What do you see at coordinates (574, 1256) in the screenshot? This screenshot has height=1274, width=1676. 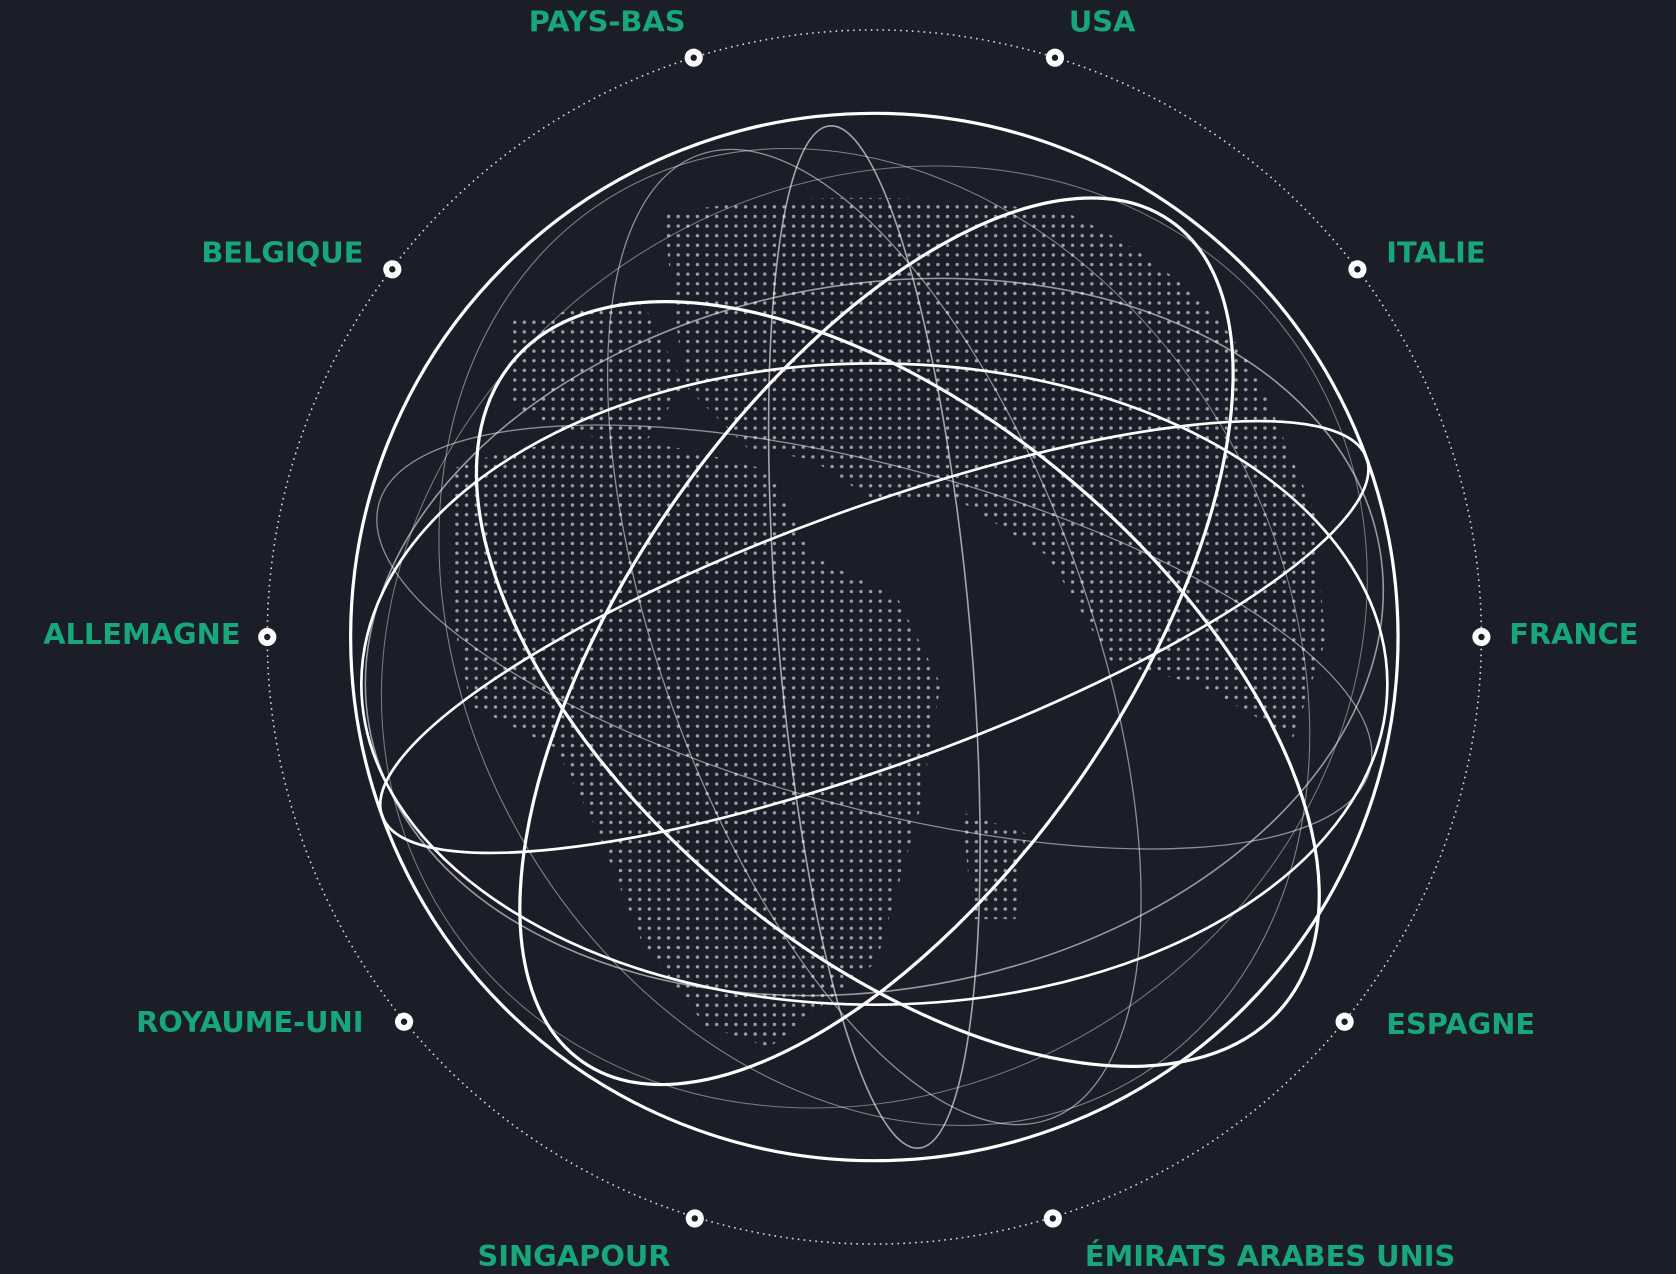 I see `location-label: SINGAPOUR` at bounding box center [574, 1256].